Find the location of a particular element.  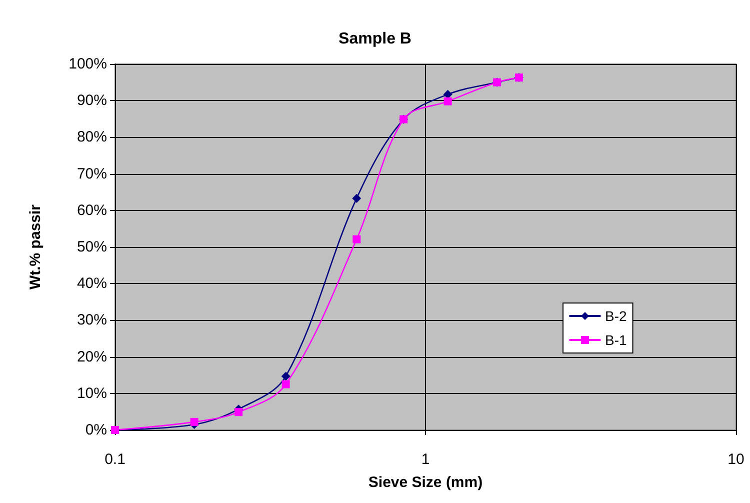

x-axis-title: Sieve Size (mm) is located at coordinates (425, 482).